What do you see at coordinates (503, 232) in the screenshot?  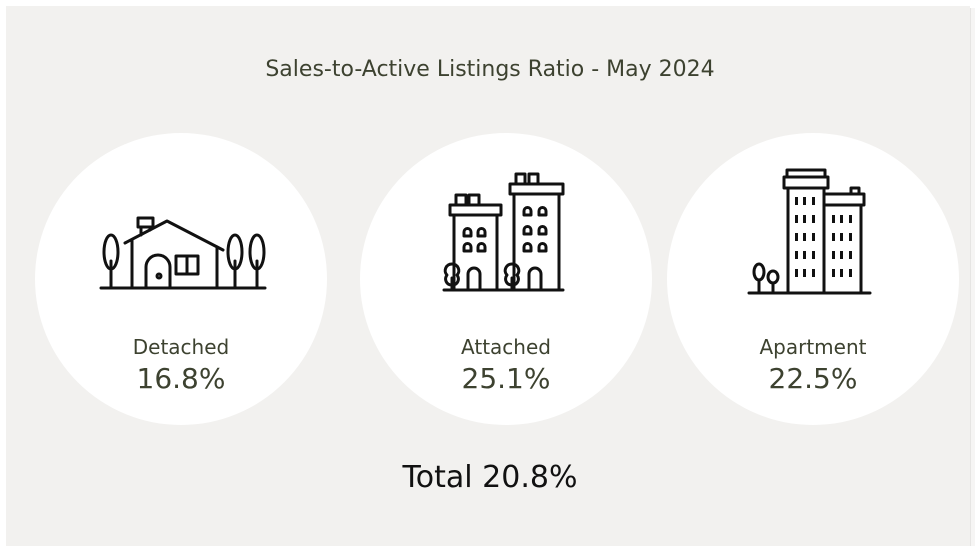 I see `townhouse-buildings-icon` at bounding box center [503, 232].